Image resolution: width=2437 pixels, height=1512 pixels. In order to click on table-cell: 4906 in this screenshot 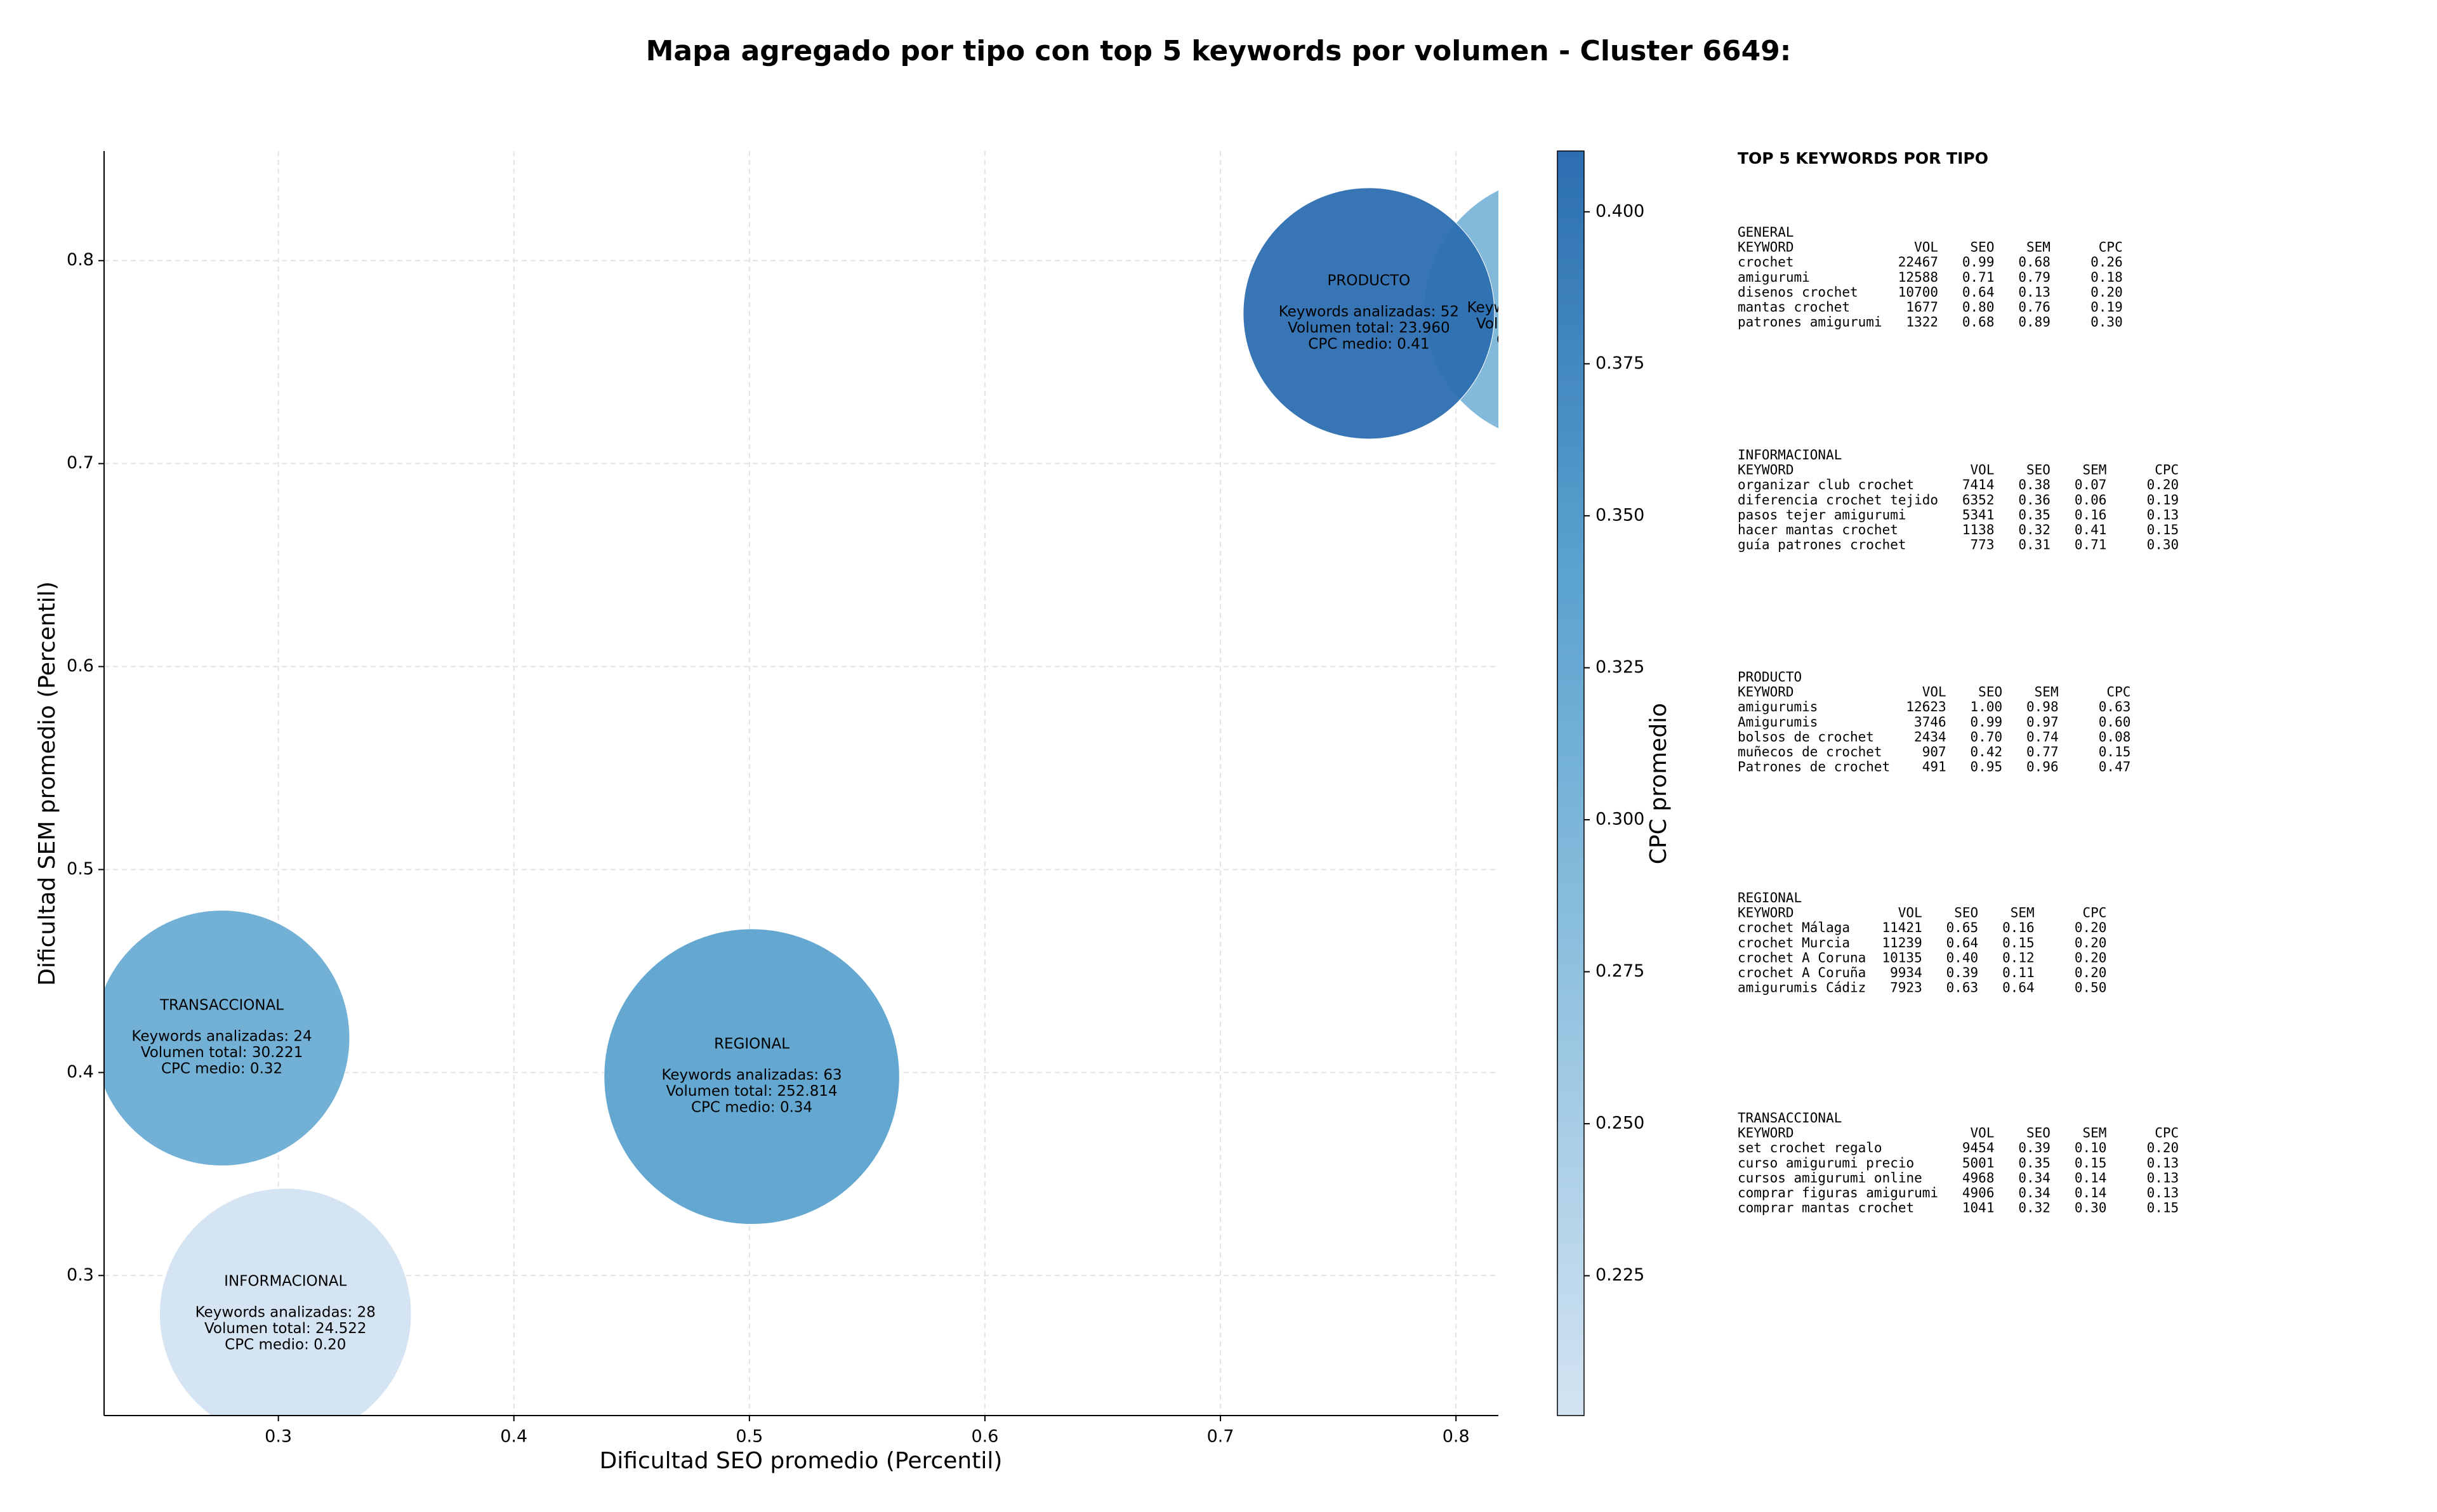, I will do `click(1978, 1193)`.